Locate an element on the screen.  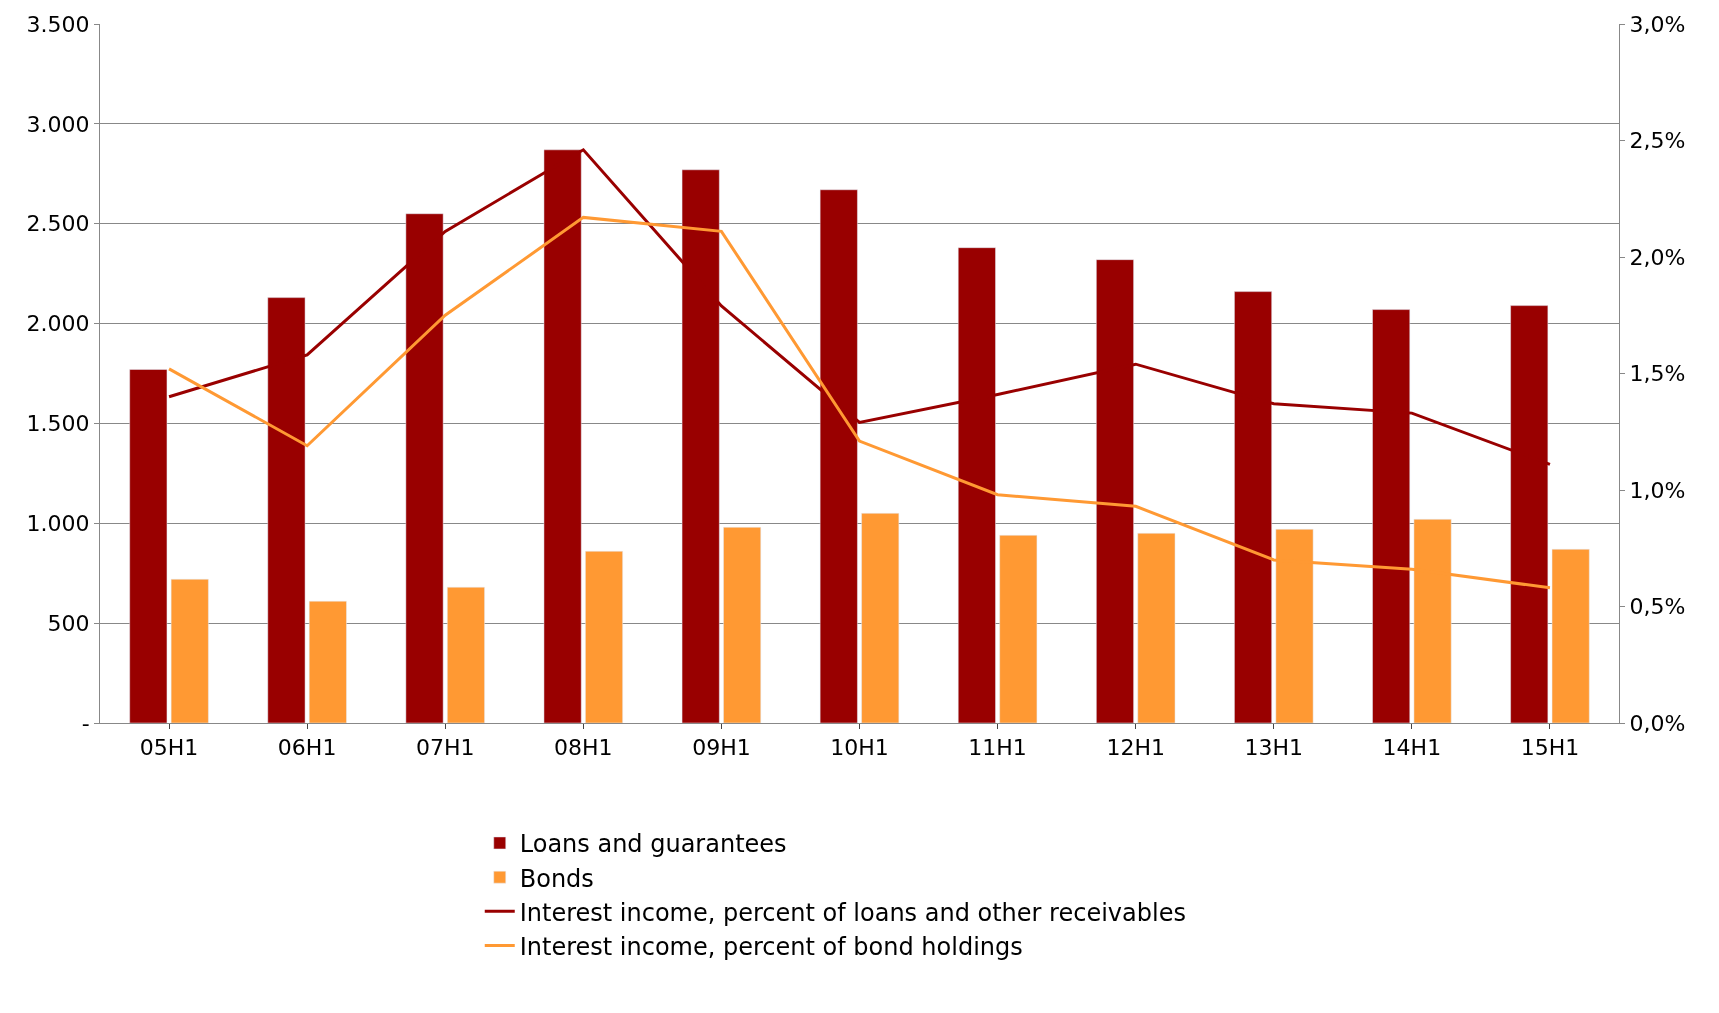
legend-label: Bonds is located at coordinates (556, 878).